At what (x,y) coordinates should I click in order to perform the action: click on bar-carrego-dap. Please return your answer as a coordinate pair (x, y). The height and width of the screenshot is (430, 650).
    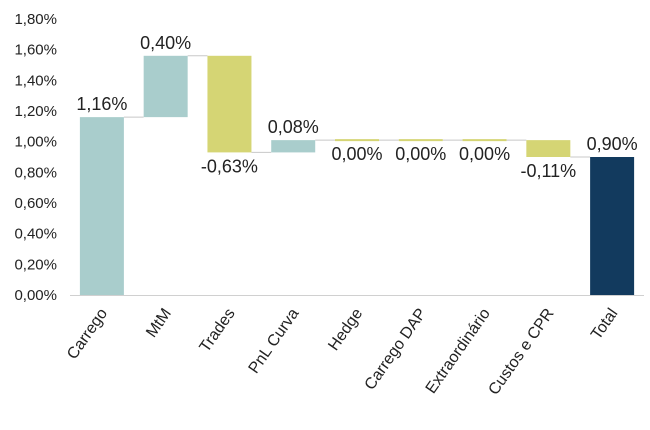
    Looking at the image, I should click on (420, 140).